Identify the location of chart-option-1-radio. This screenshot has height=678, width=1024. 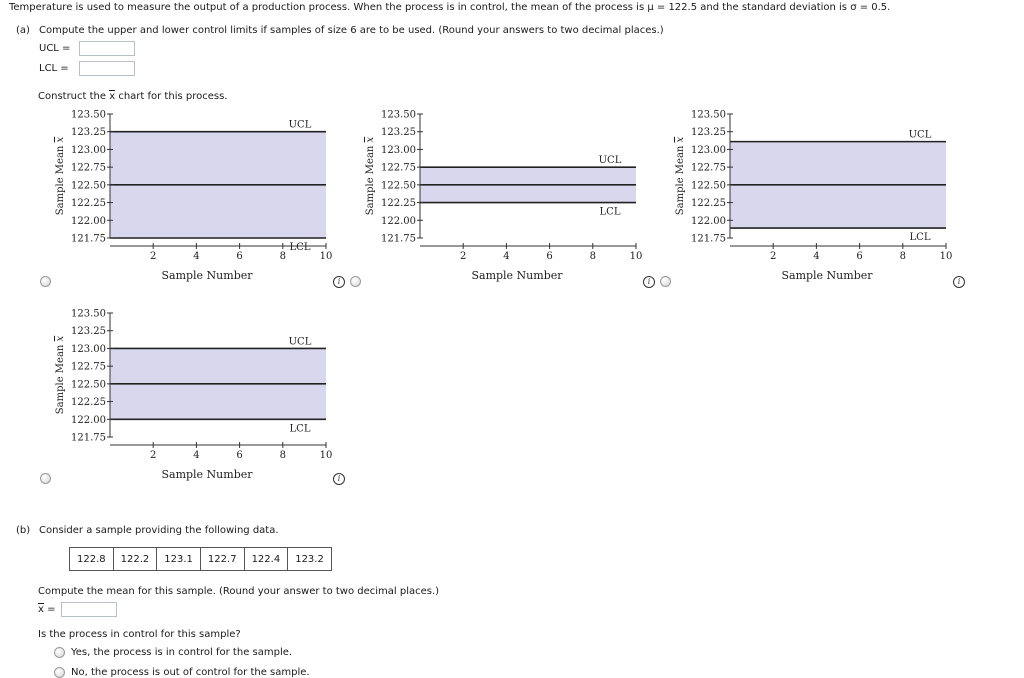
(45, 281).